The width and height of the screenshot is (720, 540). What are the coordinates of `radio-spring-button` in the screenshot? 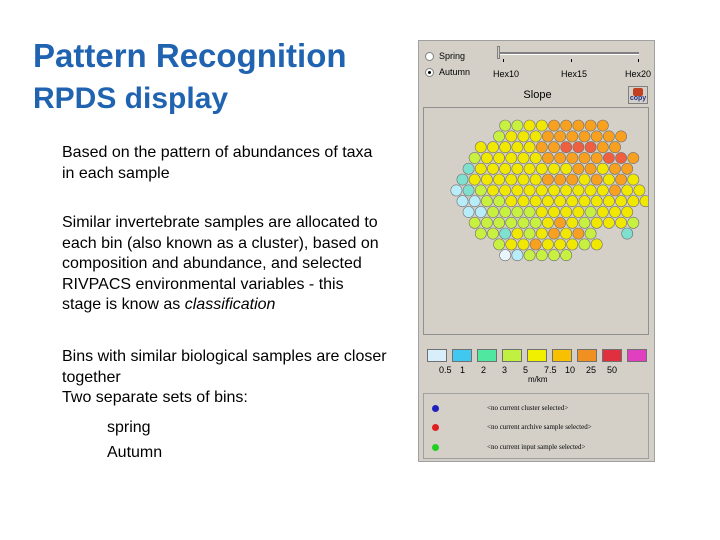 It's located at (429, 57).